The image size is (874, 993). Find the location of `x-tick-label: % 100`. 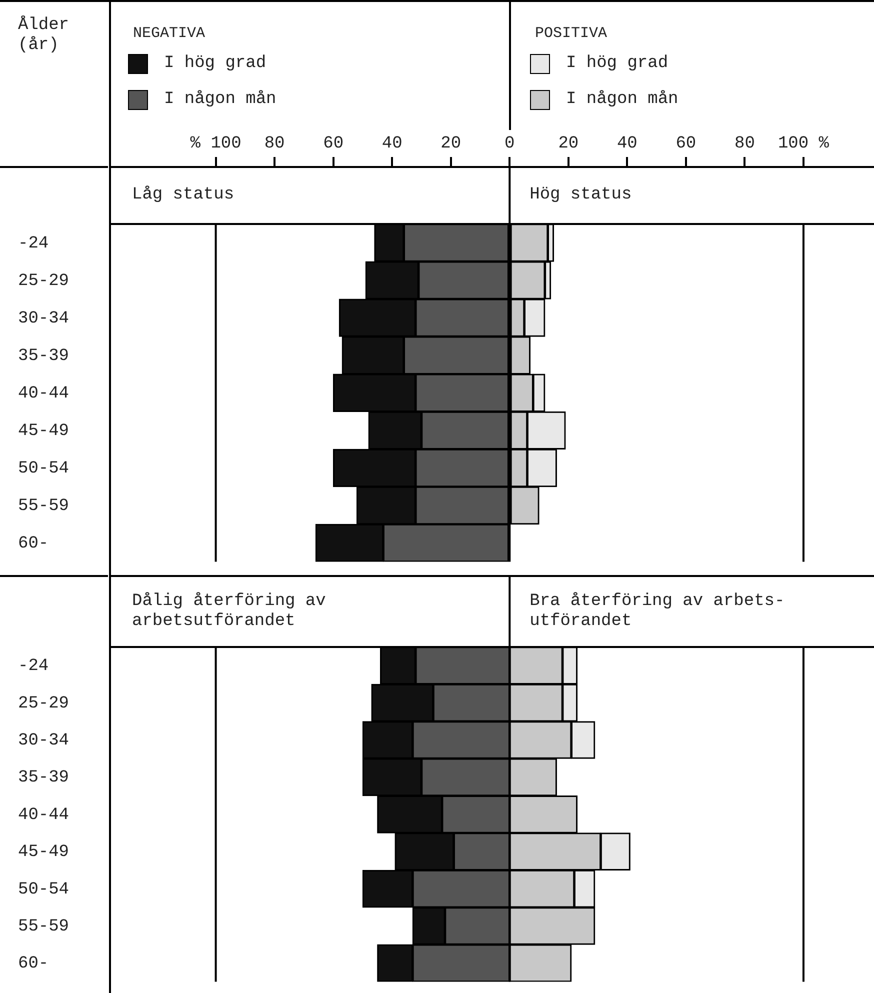

x-tick-label: % 100 is located at coordinates (216, 144).